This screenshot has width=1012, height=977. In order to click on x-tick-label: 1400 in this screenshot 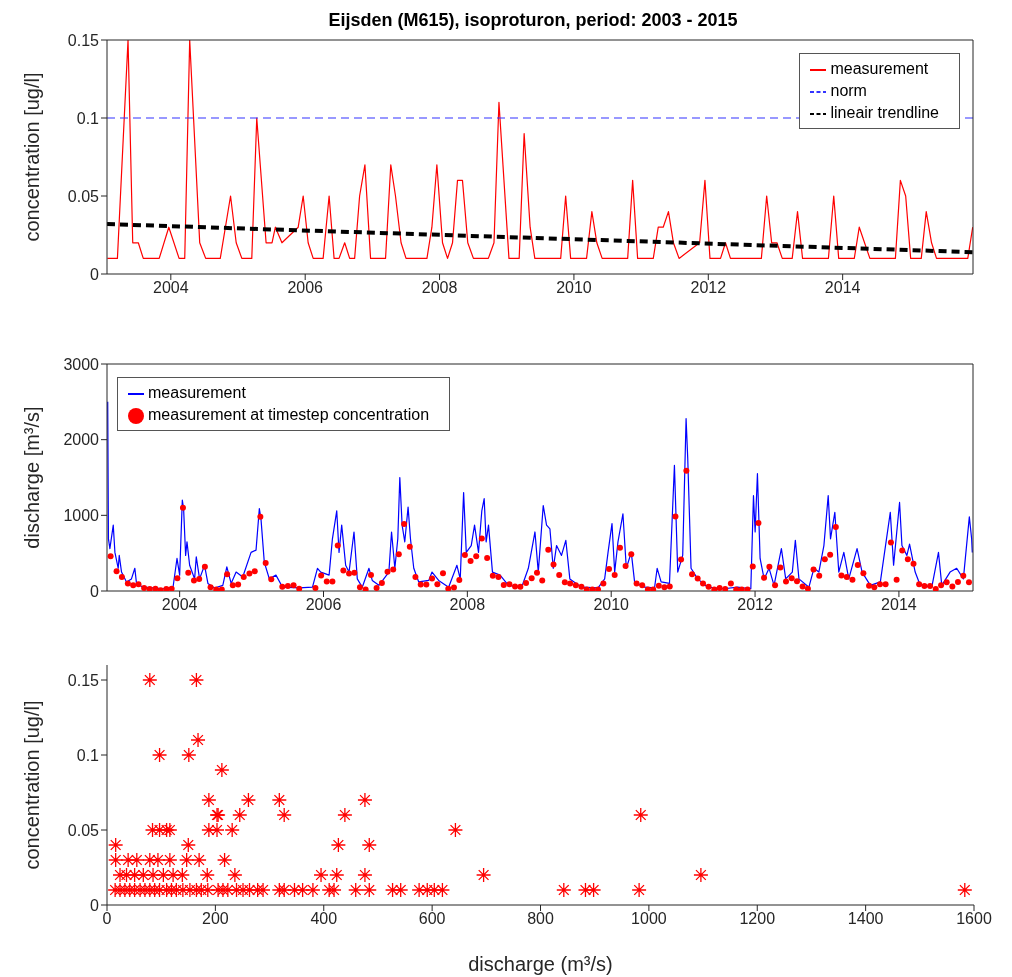, I will do `click(865, 919)`.